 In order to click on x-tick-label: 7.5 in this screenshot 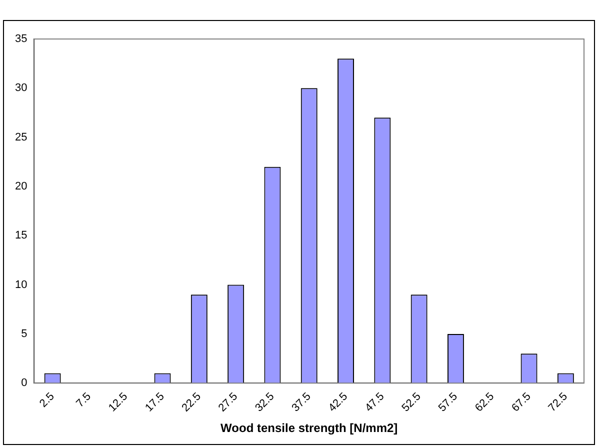, I will do `click(84, 400)`.